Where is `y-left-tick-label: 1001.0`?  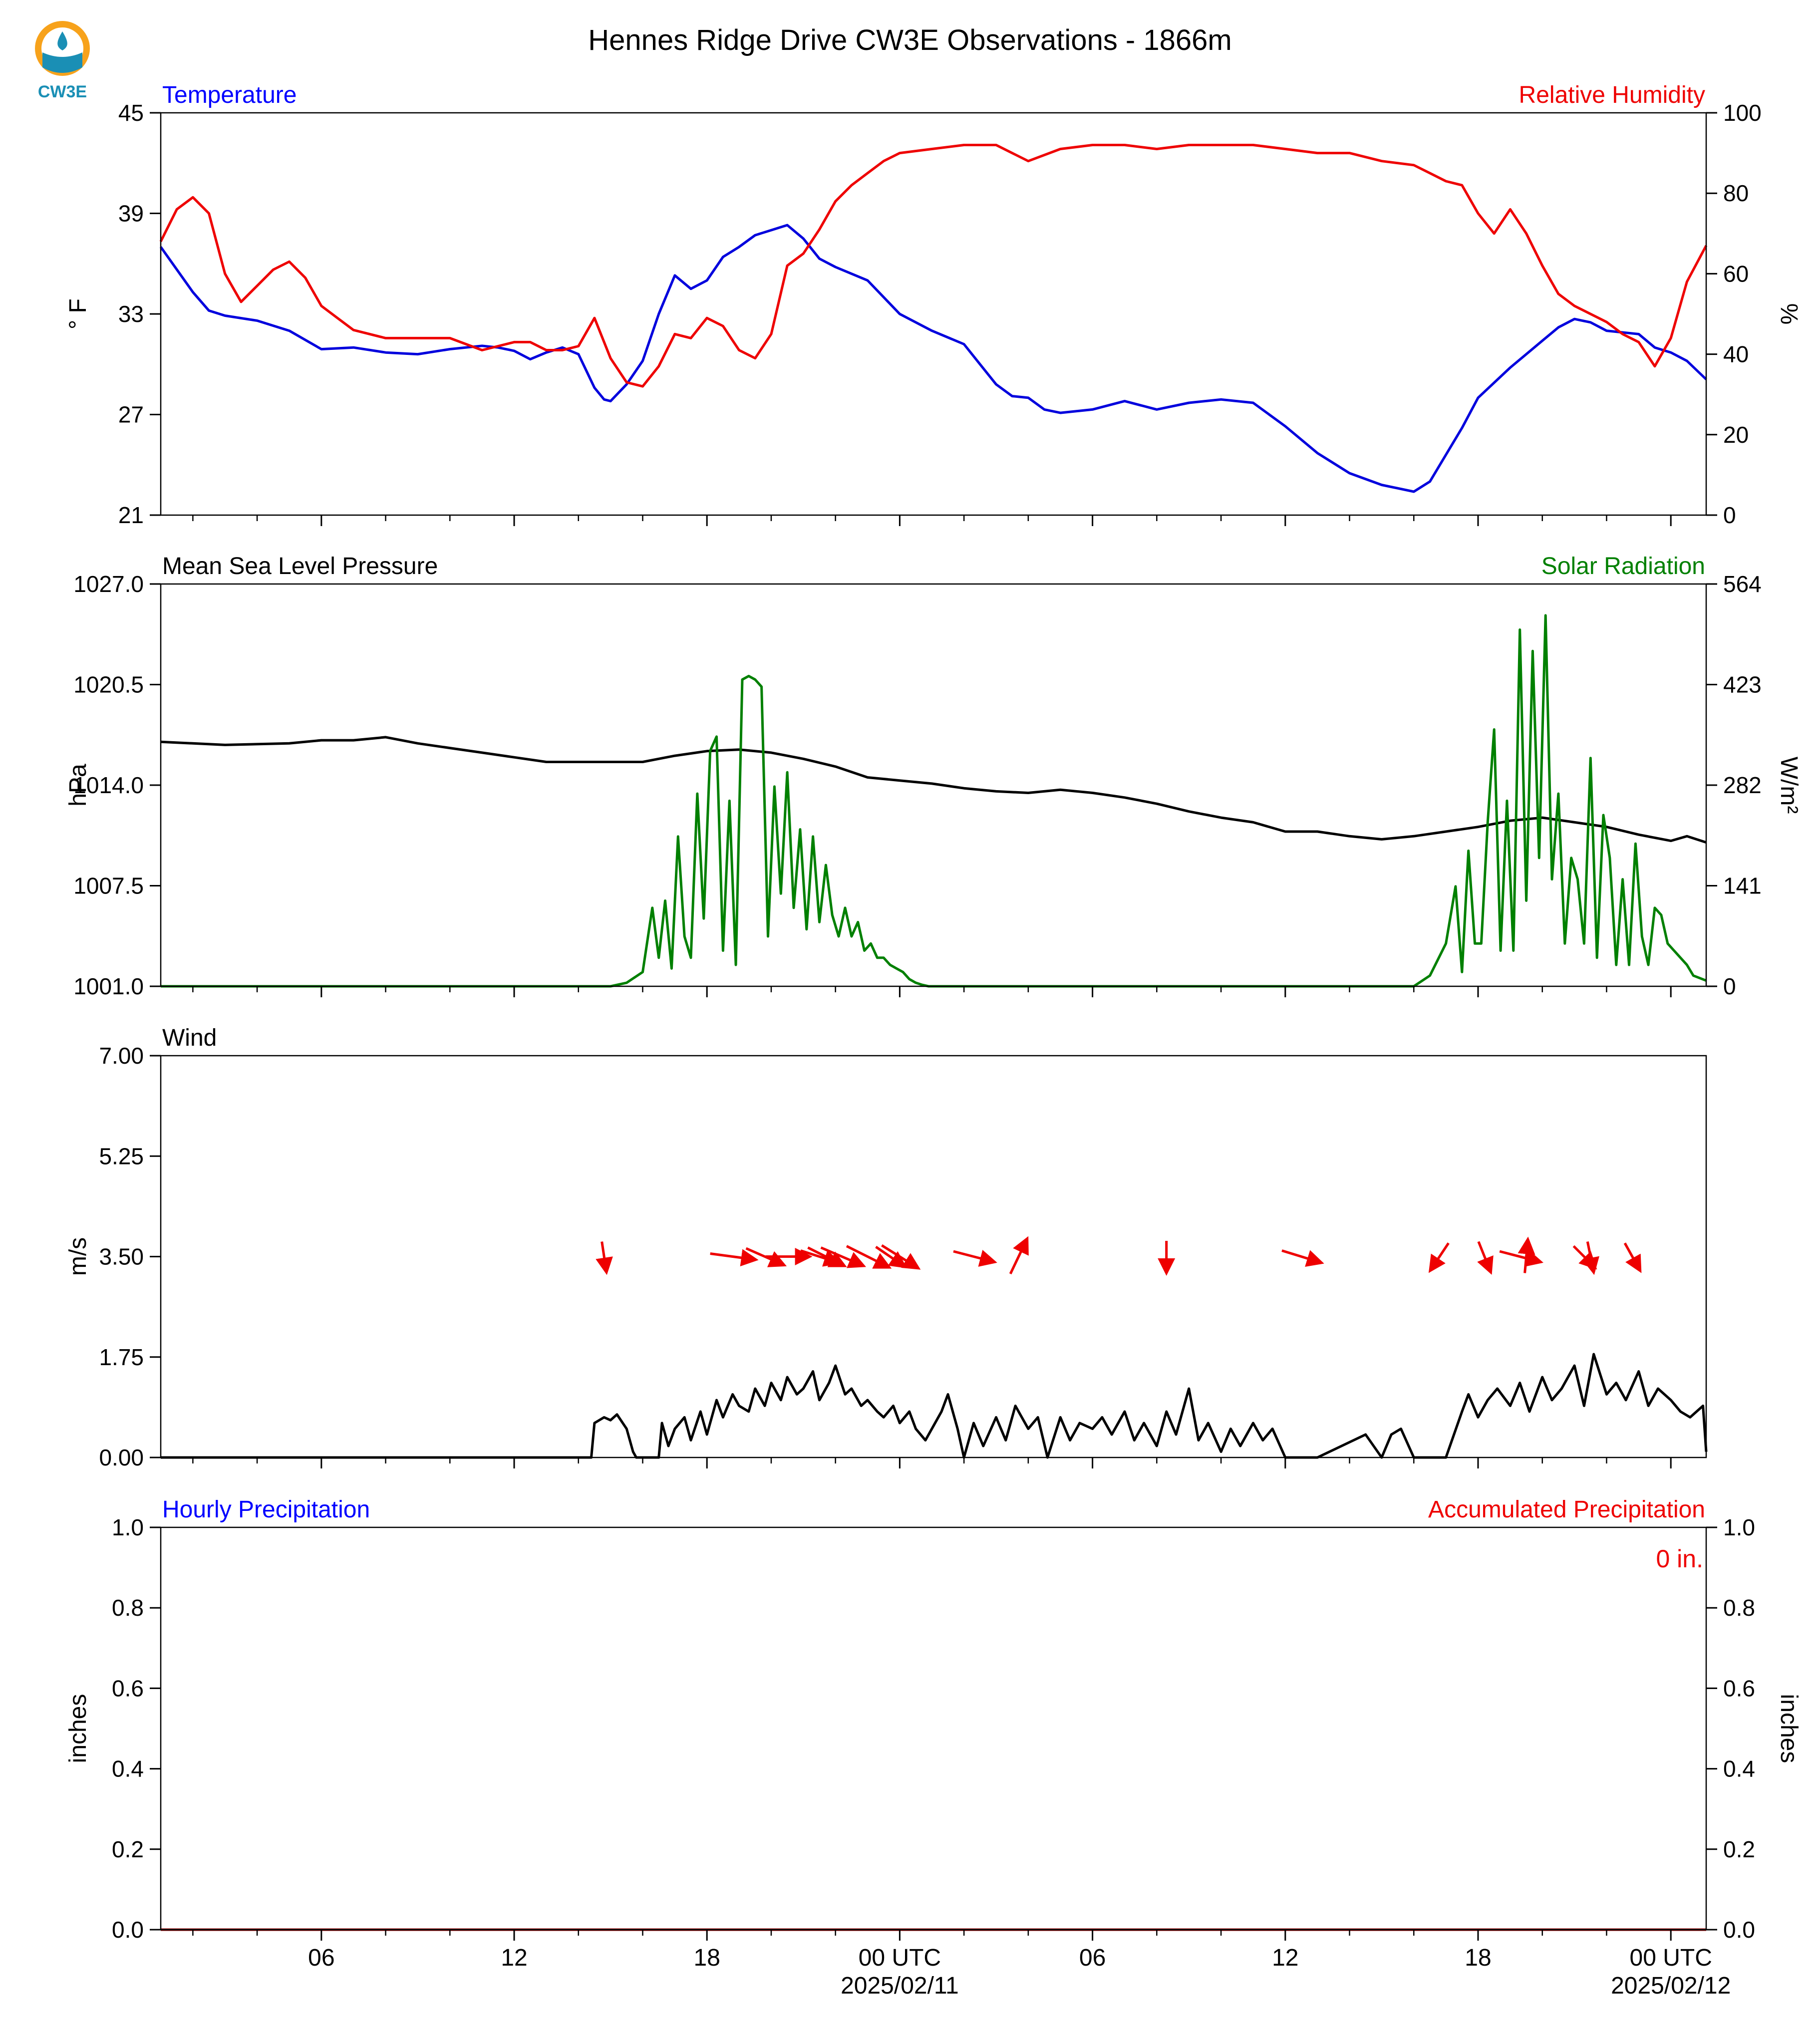 y-left-tick-label: 1001.0 is located at coordinates (108, 986).